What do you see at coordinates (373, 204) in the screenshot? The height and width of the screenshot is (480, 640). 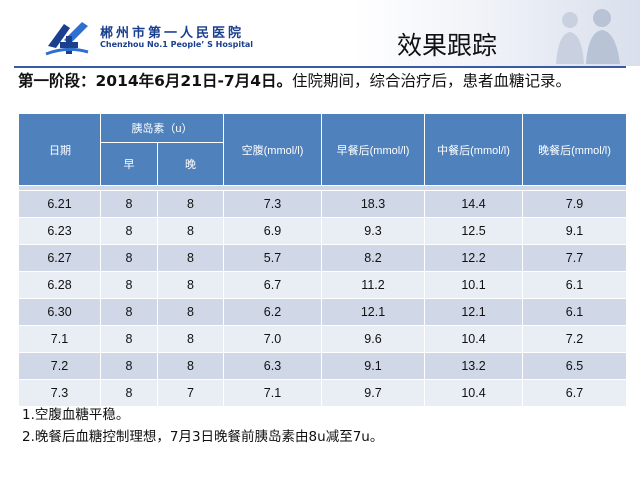 I see `cell-after-breakfast: 18.3` at bounding box center [373, 204].